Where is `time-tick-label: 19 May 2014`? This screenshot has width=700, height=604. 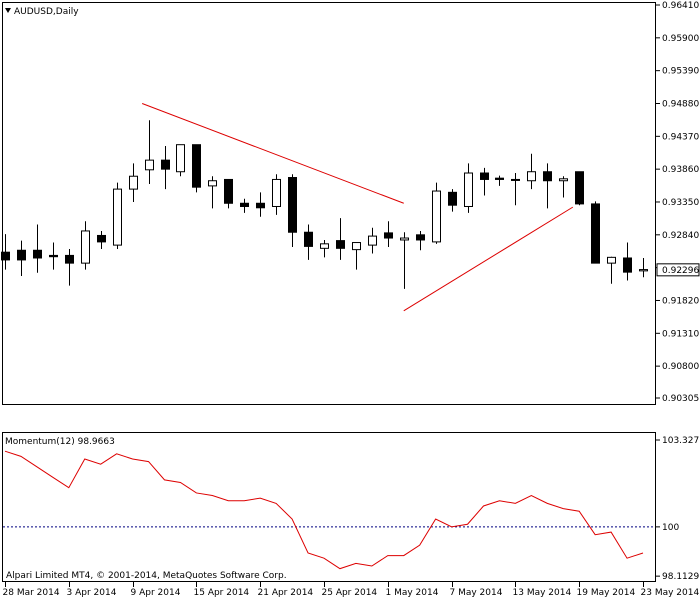 time-tick-label: 19 May 2014 is located at coordinates (606, 593).